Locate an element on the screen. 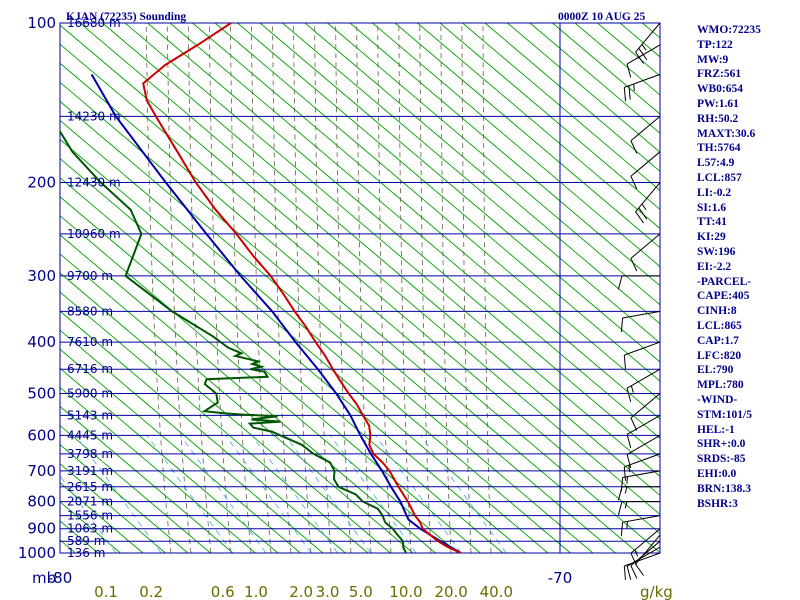  height-label: 14230 m is located at coordinates (94, 116).